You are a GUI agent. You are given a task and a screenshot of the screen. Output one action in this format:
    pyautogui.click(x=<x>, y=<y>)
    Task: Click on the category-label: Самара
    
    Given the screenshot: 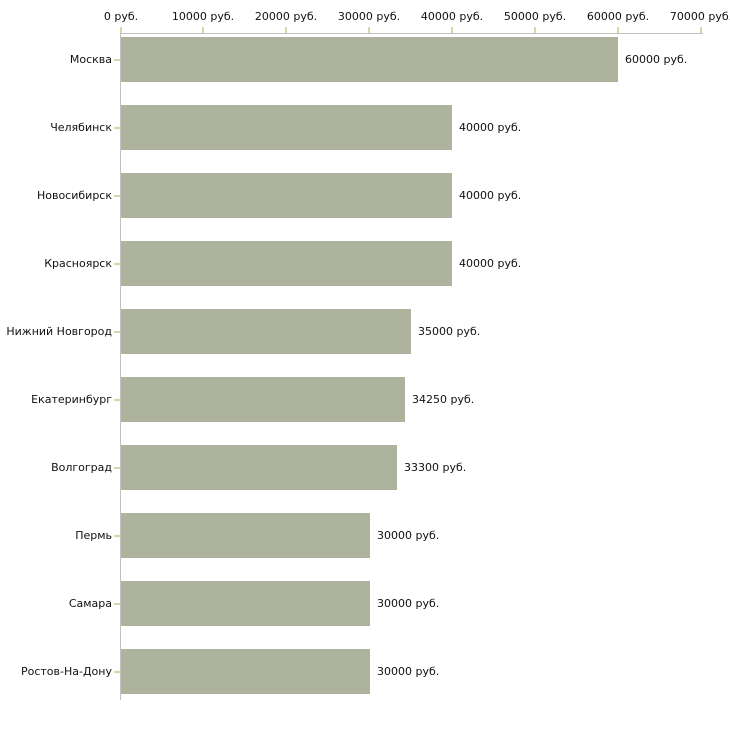 What is the action you would take?
    pyautogui.click(x=90, y=603)
    